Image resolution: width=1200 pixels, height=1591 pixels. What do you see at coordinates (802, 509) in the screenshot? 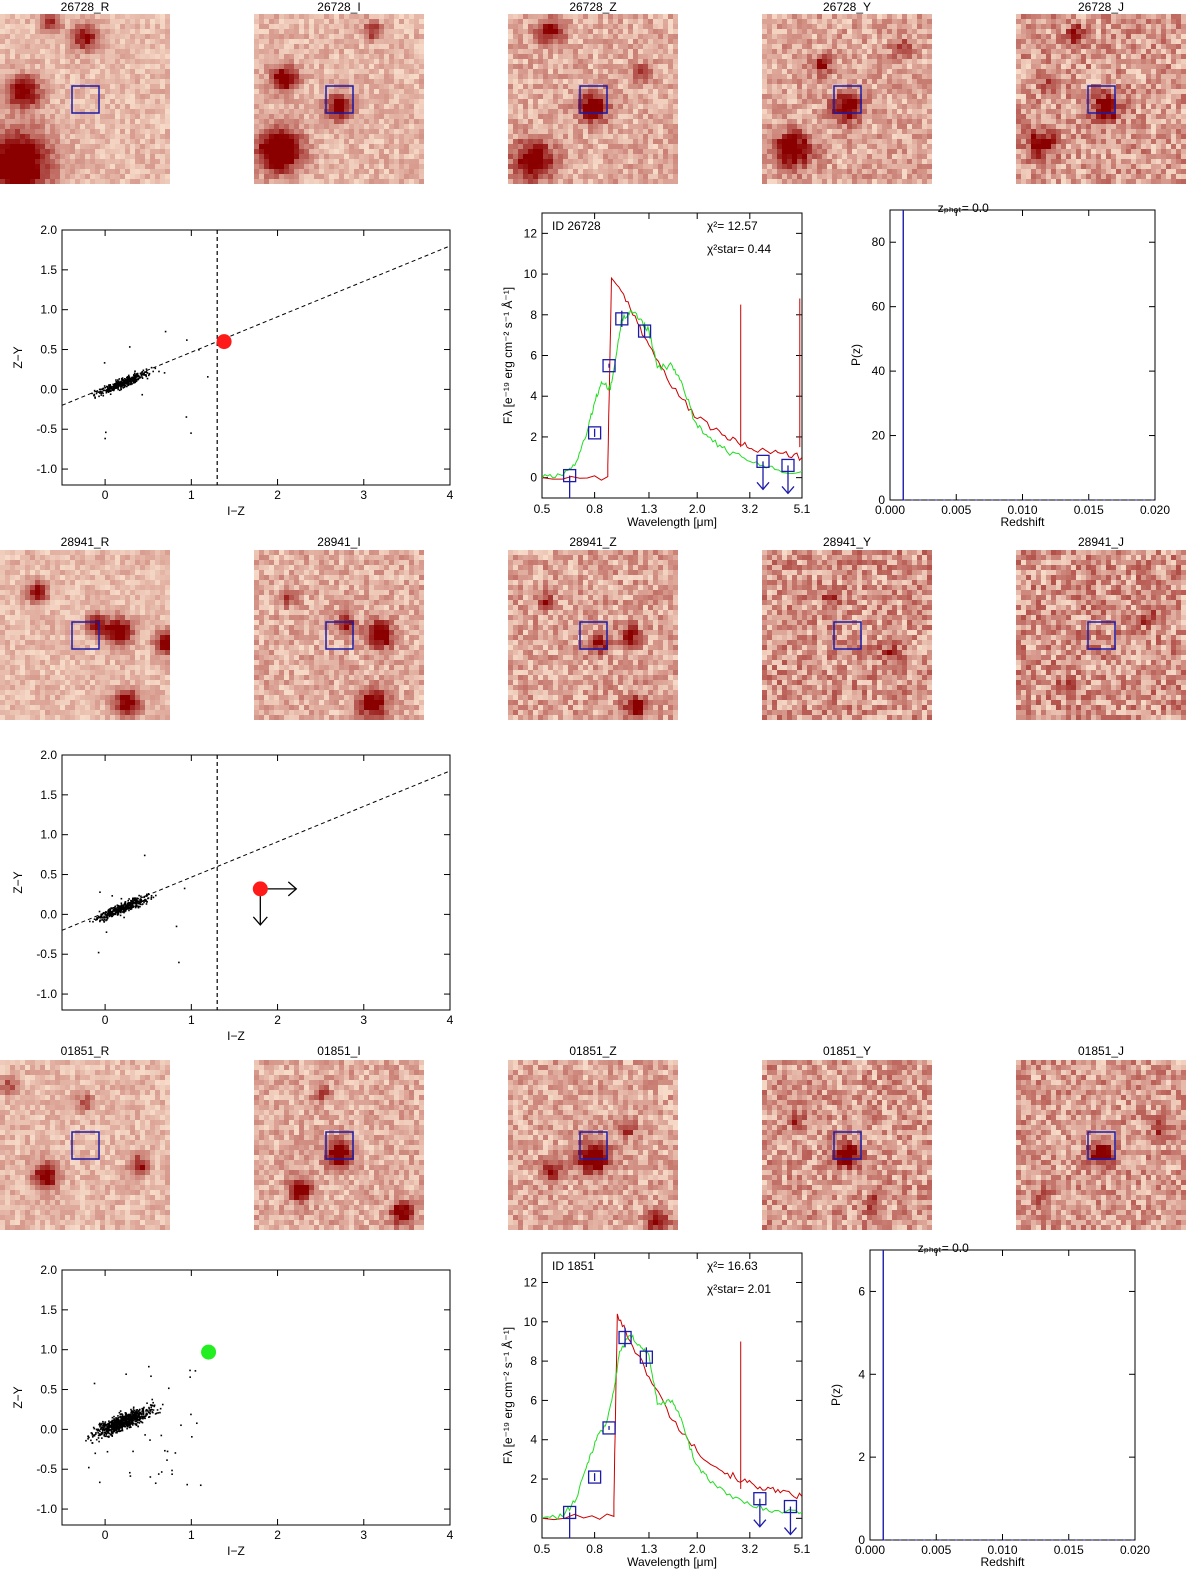
I see `x-tick-label: 5.1` at bounding box center [802, 509].